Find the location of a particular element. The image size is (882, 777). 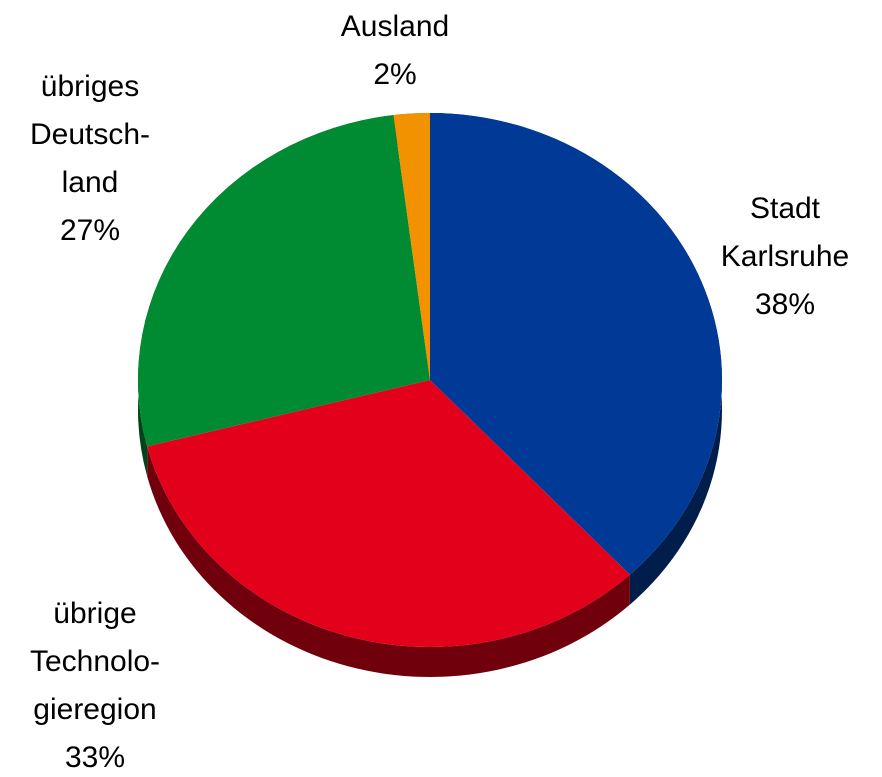

slice-label: übriges Deutsch-land is located at coordinates (90, 134).